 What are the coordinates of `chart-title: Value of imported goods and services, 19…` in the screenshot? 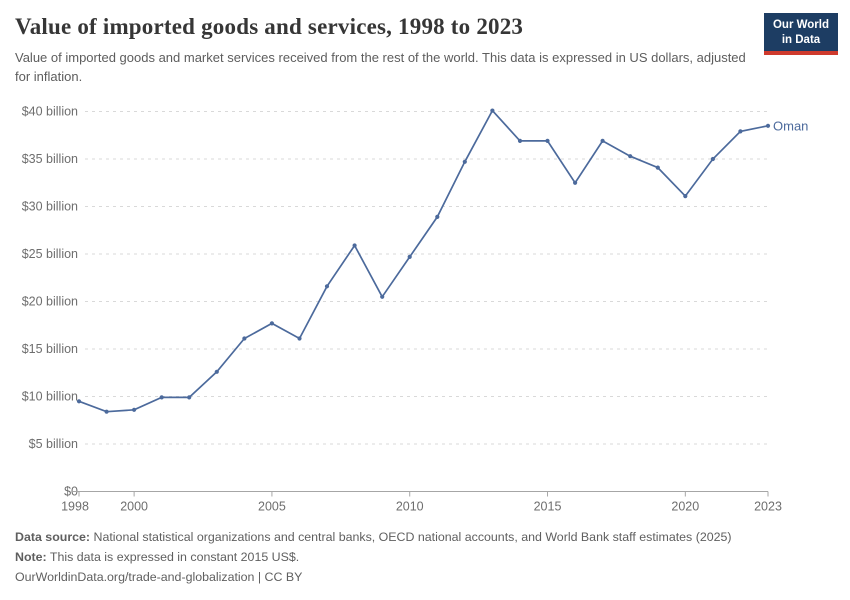 It's located at (269, 26).